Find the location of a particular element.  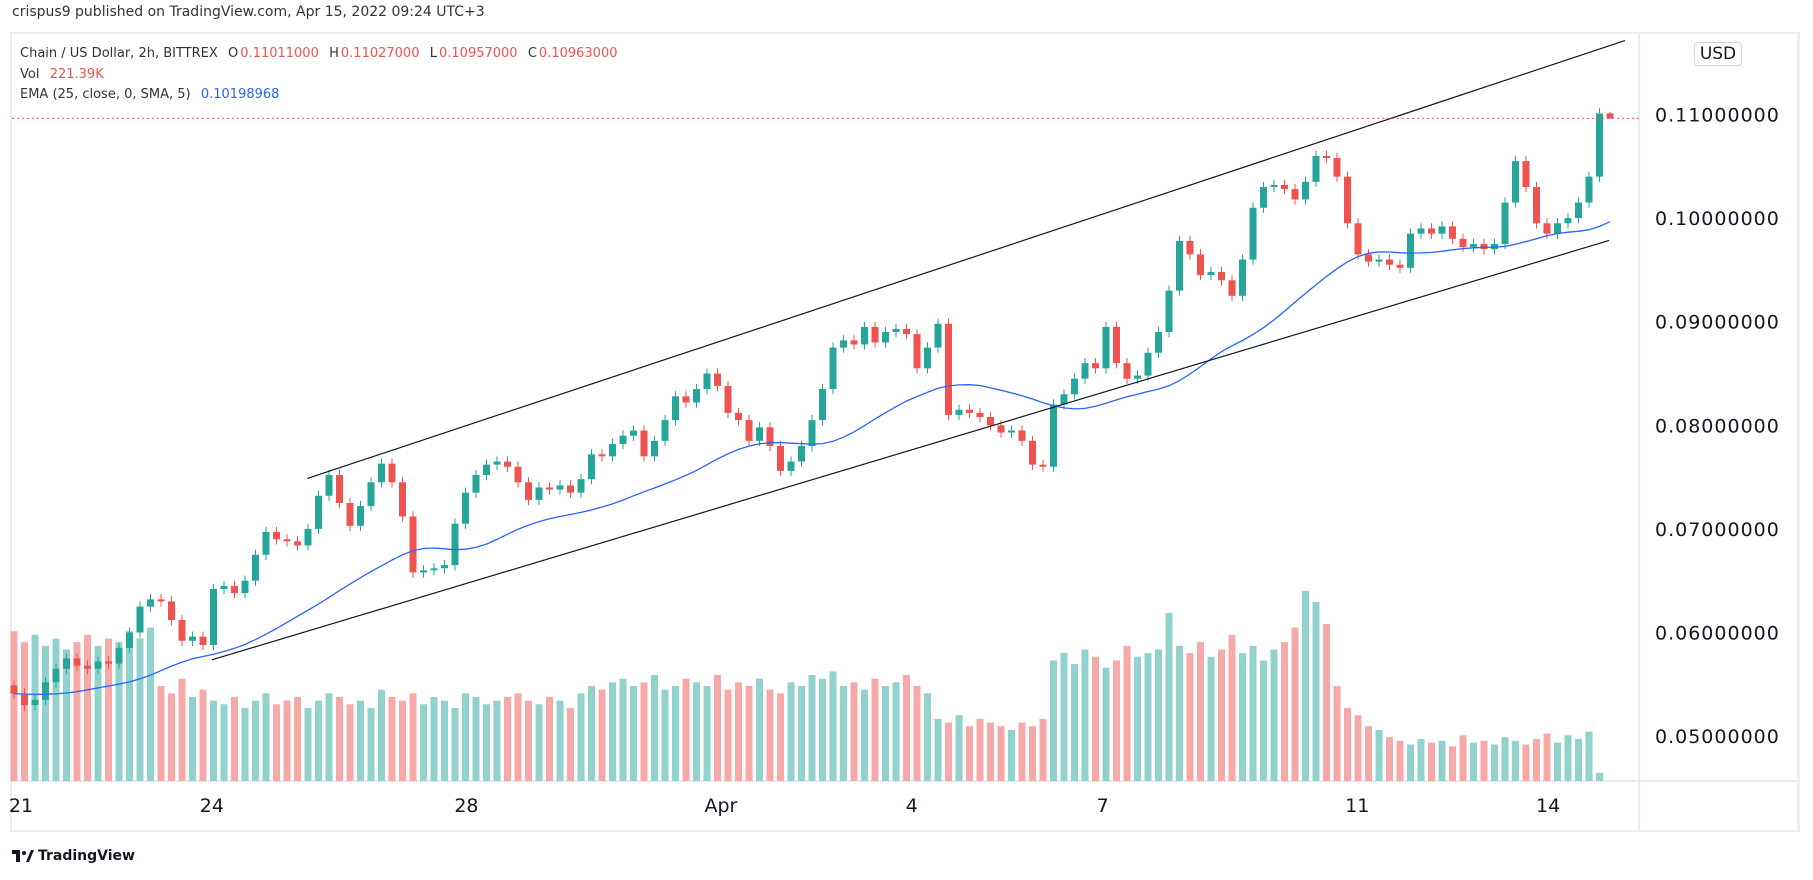

legend-ema-row: EMA (25, close, 0, SMA, 5) 0.10198968 is located at coordinates (320, 95).